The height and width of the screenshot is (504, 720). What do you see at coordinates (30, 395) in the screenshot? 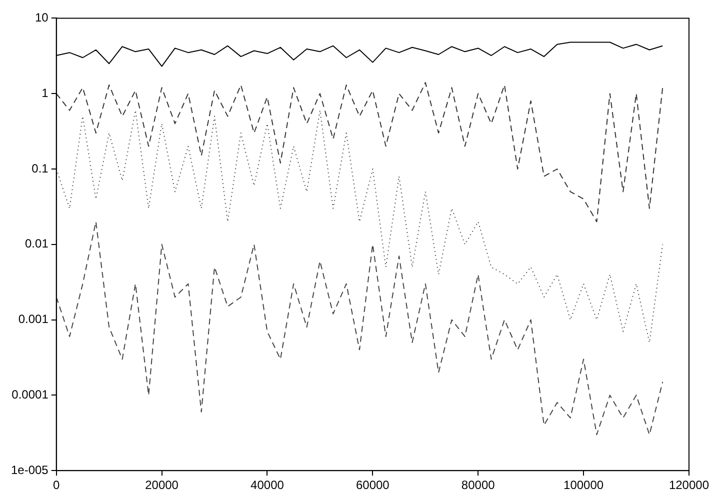
I see `y-tick-label: 0.0001` at bounding box center [30, 395].